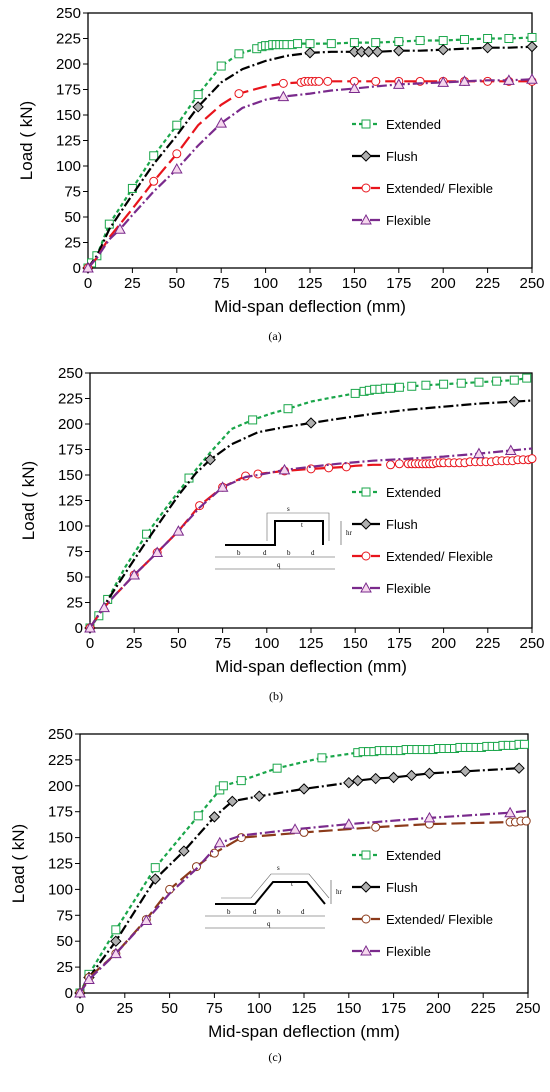 The image size is (550, 1092). Describe the element at coordinates (487, 643) in the screenshot. I see `x-tick-label: 225` at that location.